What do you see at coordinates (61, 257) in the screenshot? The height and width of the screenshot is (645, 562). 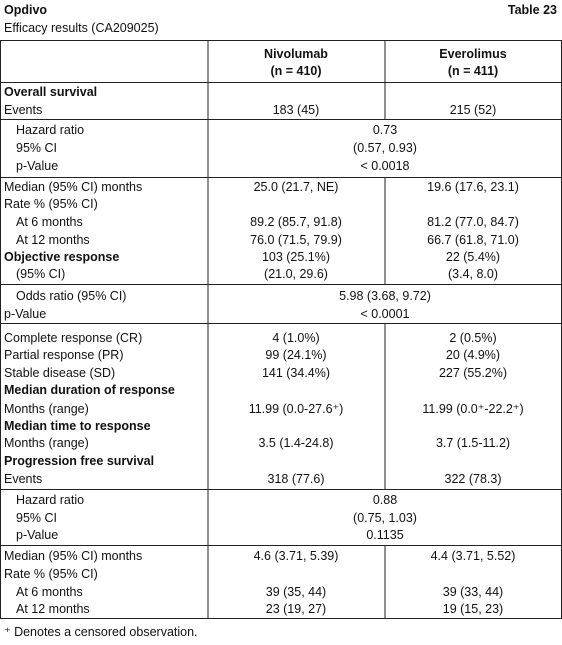 I see `row-heading: Objective response` at bounding box center [61, 257].